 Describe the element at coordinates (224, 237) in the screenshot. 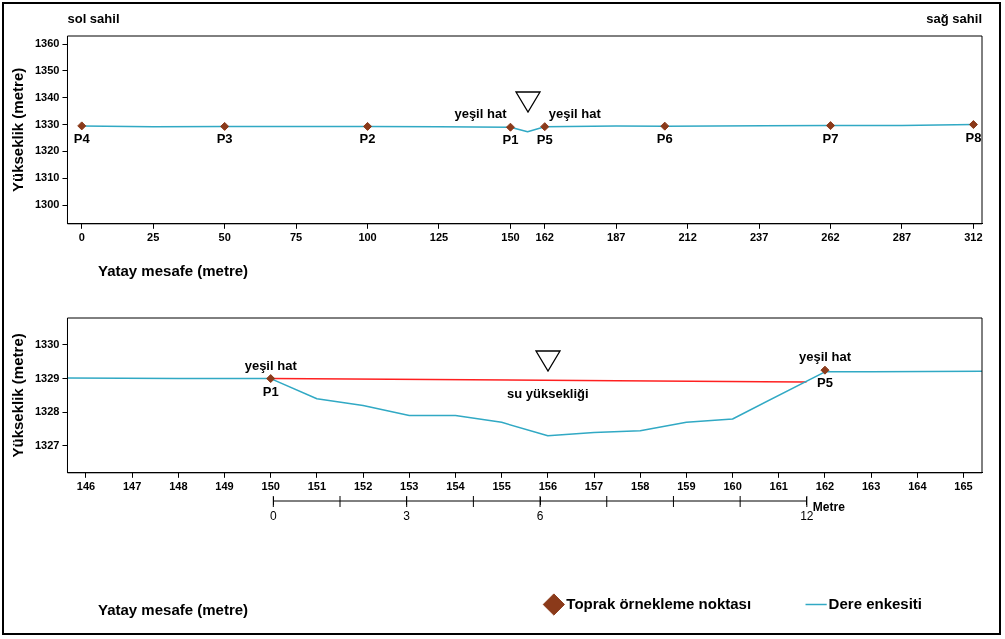

I see `x-tick-label: 50` at that location.